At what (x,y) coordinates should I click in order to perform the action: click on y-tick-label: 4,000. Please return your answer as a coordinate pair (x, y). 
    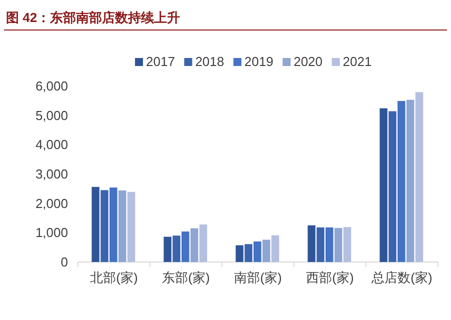
    Looking at the image, I should click on (51, 144).